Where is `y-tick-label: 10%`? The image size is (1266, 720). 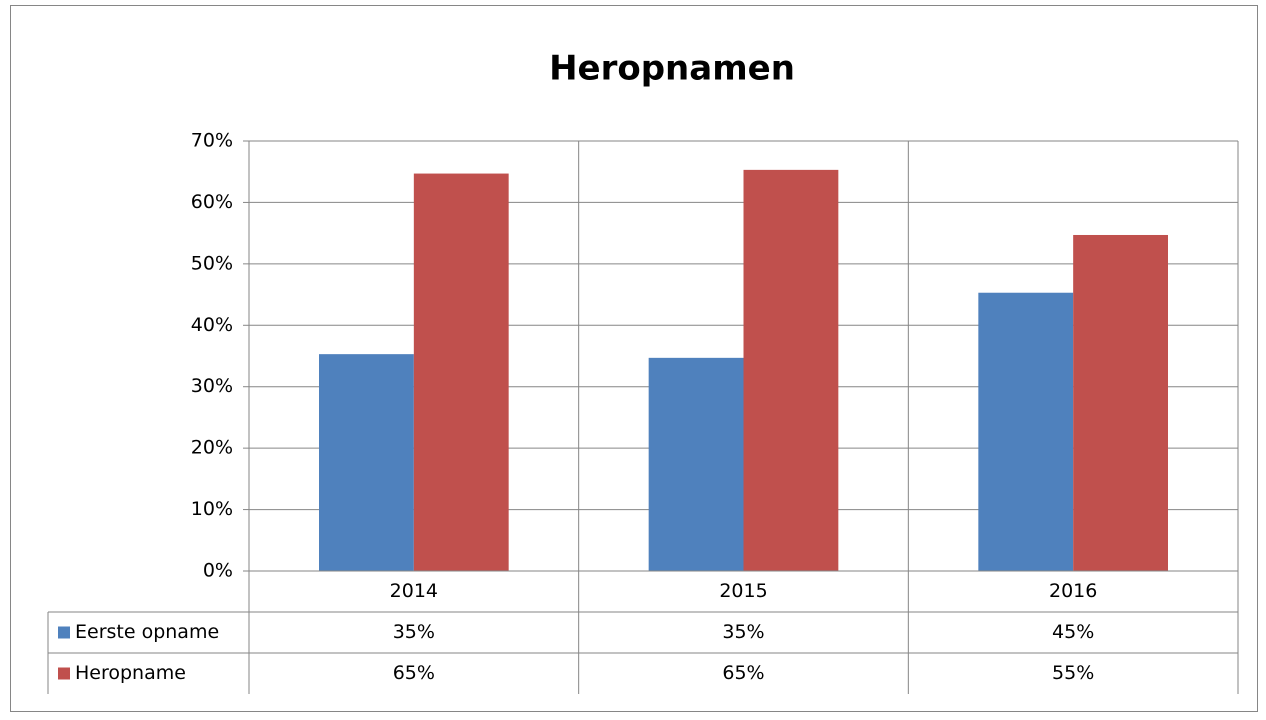 y-tick-label: 10% is located at coordinates (212, 509).